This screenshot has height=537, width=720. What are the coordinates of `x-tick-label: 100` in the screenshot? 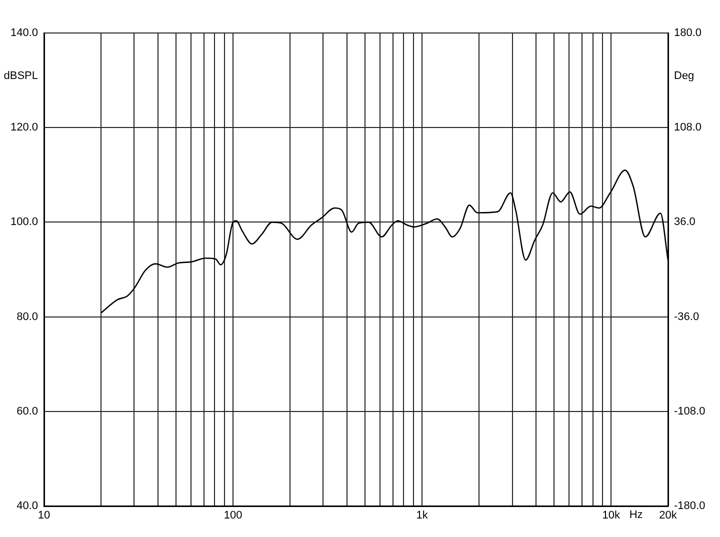 It's located at (233, 516).